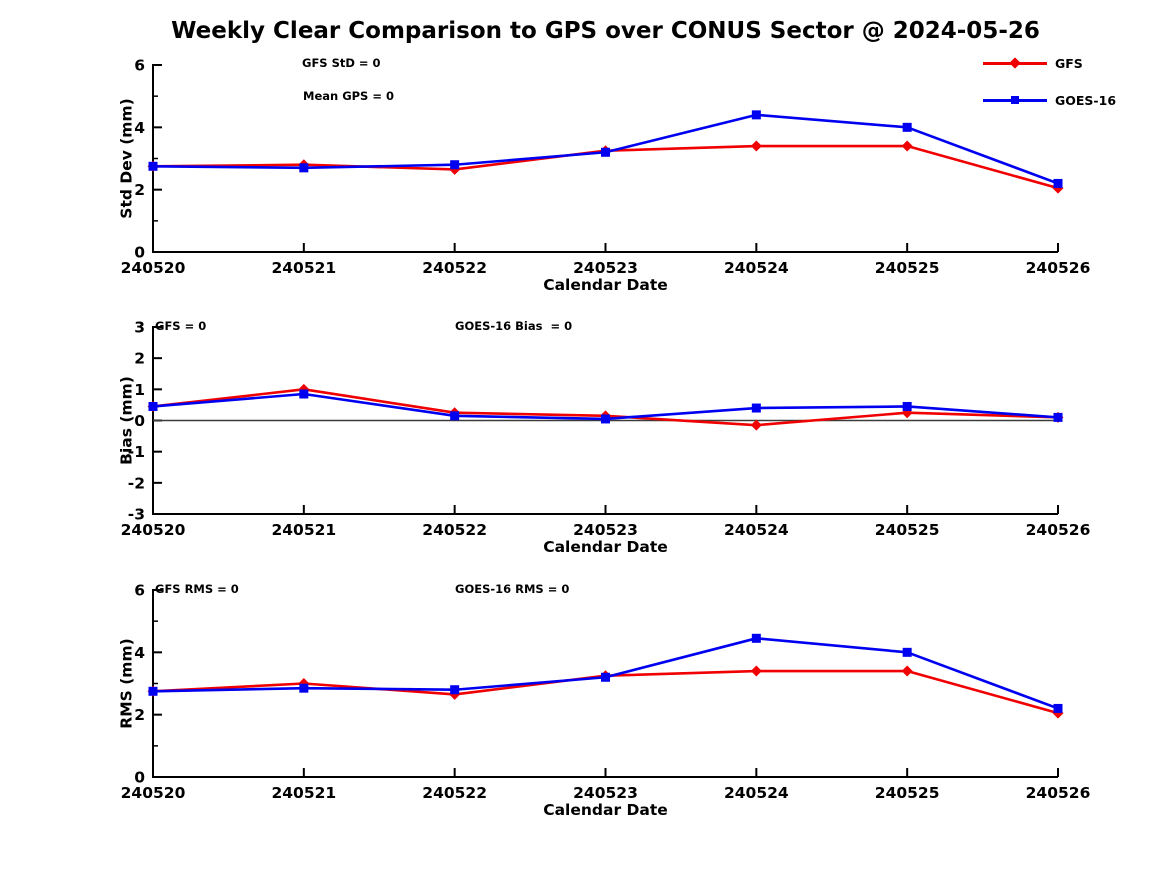  Describe the element at coordinates (136, 452) in the screenshot. I see `y-tick-label: -1` at that location.